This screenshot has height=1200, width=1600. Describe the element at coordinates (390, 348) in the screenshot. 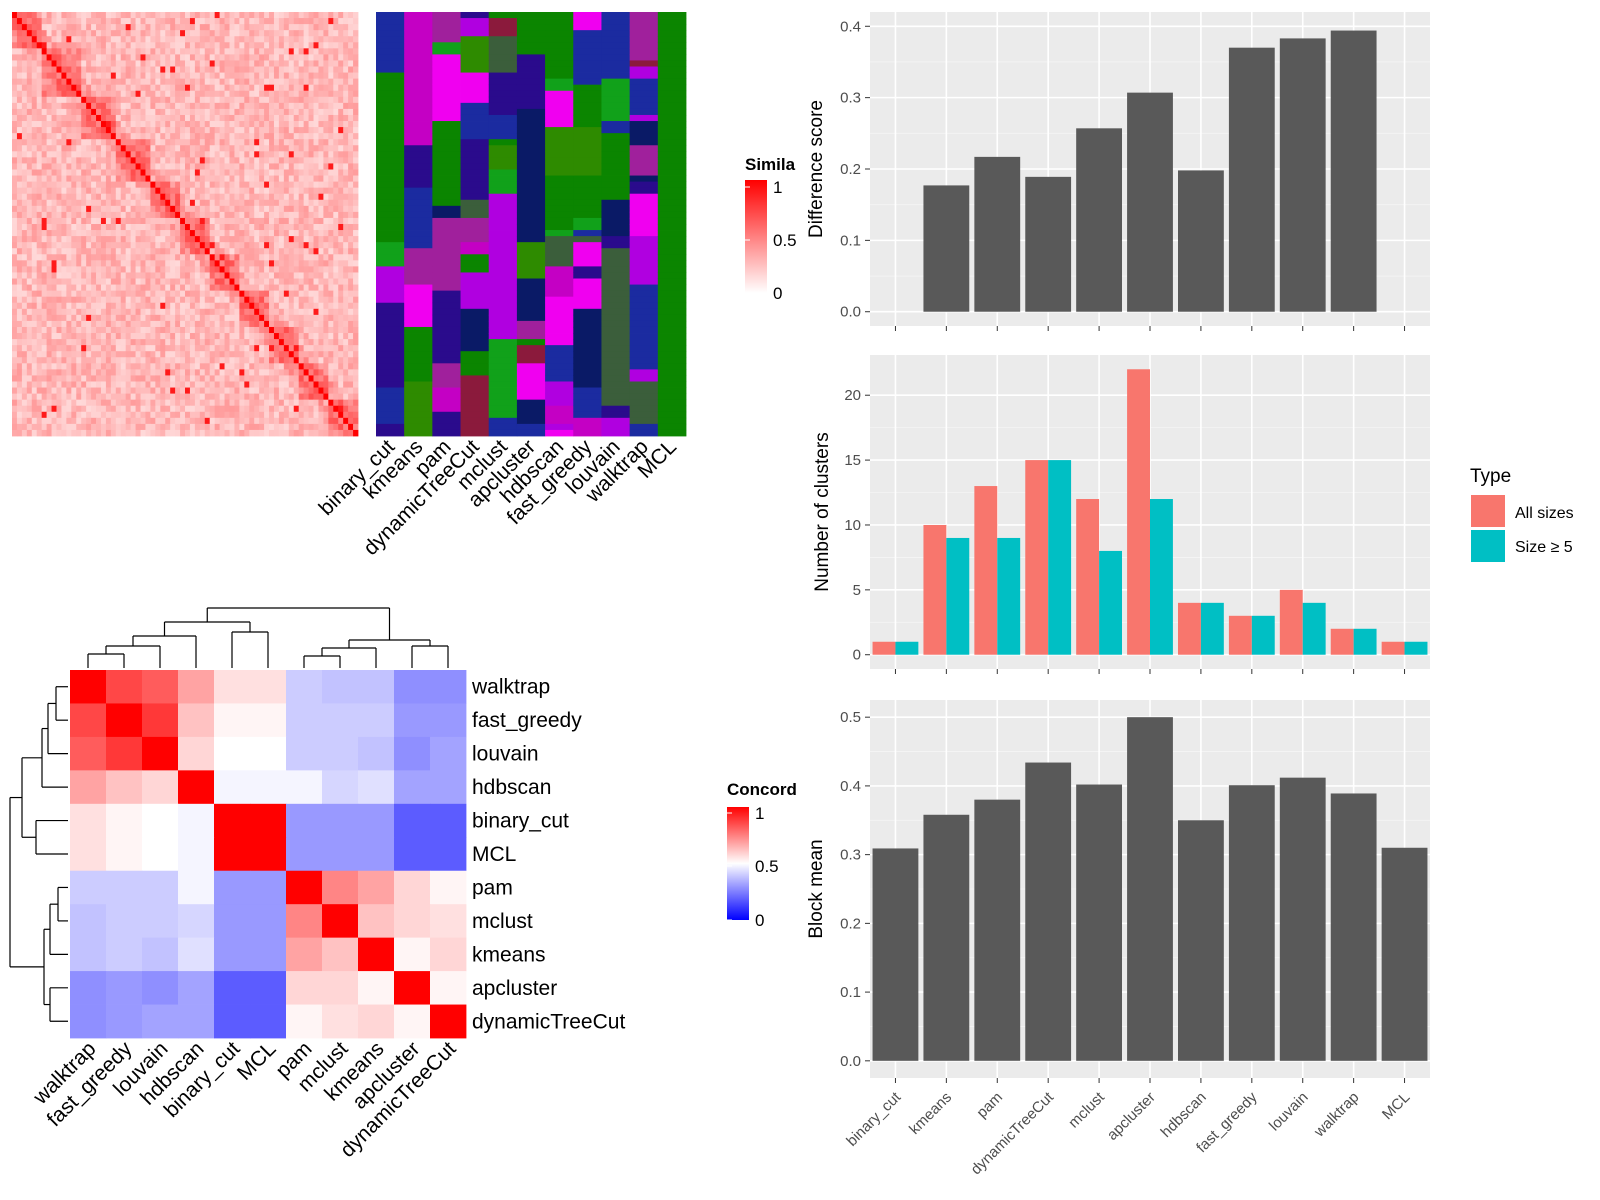

I see `membership-cell` at that location.